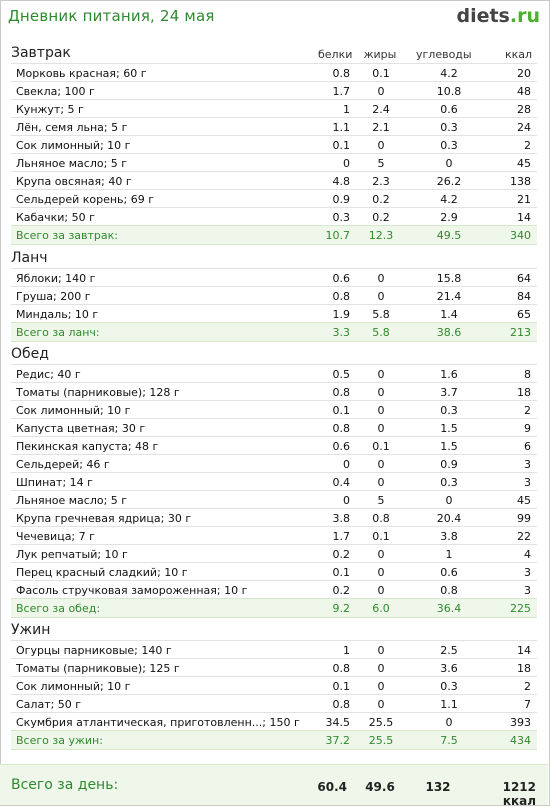 This screenshot has height=808, width=550. Describe the element at coordinates (274, 314) in the screenshot. I see `food-row: Миндаль; 10 г 1.9 5.8 1.4 65` at that location.